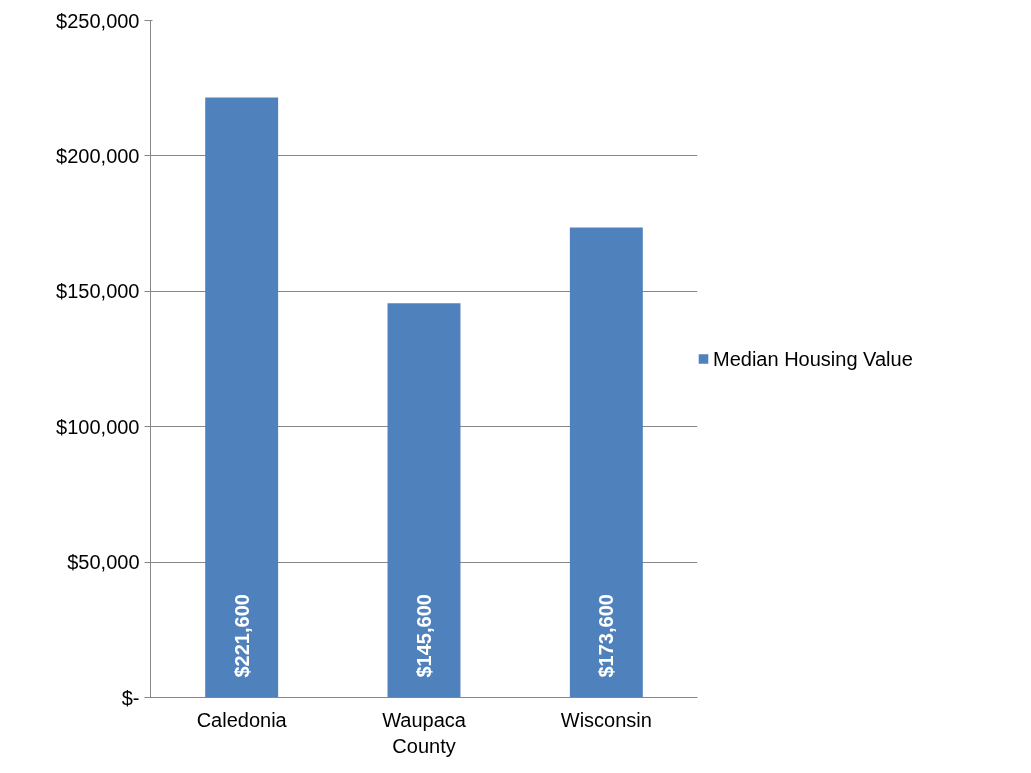 Image resolution: width=1031 pixels, height=773 pixels. Describe the element at coordinates (606, 719) in the screenshot. I see `x-tick-label: Wisconsin` at that location.